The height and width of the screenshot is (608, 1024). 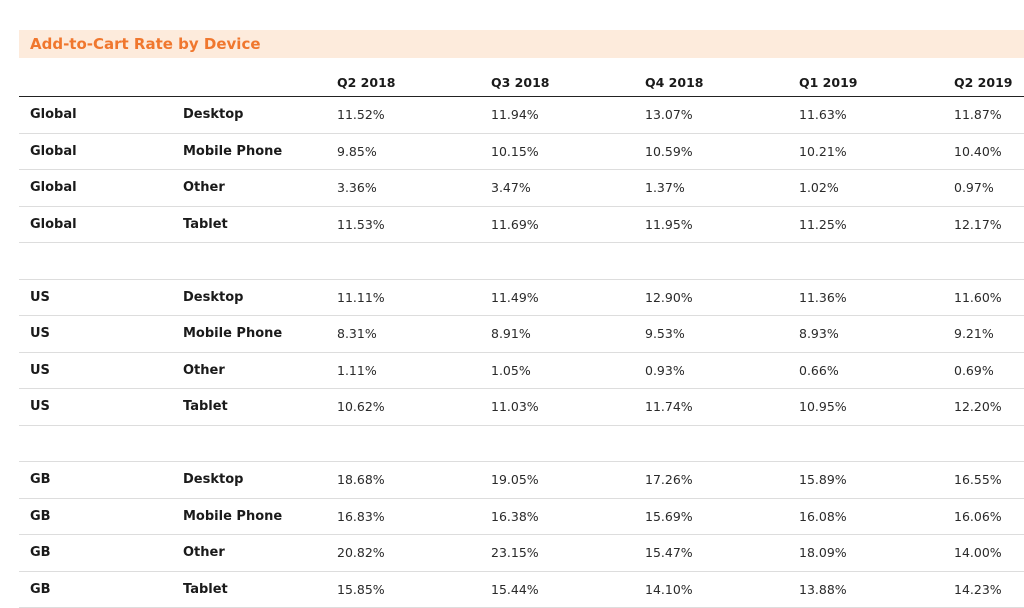 I want to click on value-cell: 1.11%, so click(x=357, y=371).